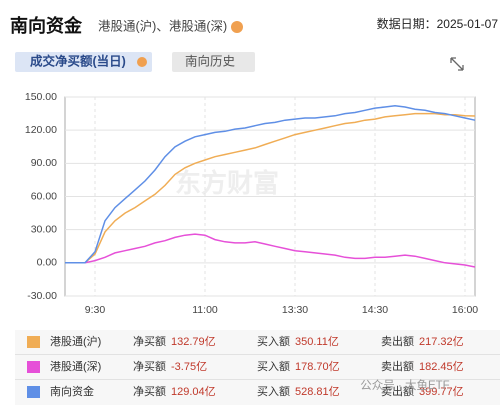 This screenshot has height=414, width=504. I want to click on x-tick-label: 9:30, so click(95, 310).